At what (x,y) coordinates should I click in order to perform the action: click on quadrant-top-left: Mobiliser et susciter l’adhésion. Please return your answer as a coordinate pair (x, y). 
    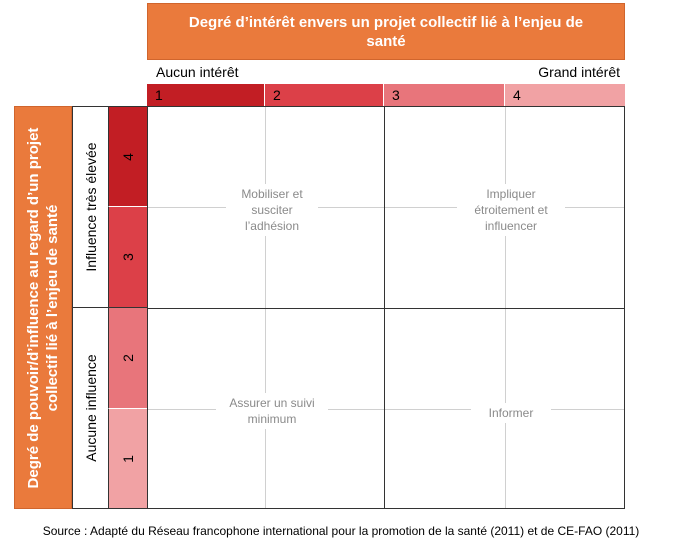
    Looking at the image, I should click on (266, 207).